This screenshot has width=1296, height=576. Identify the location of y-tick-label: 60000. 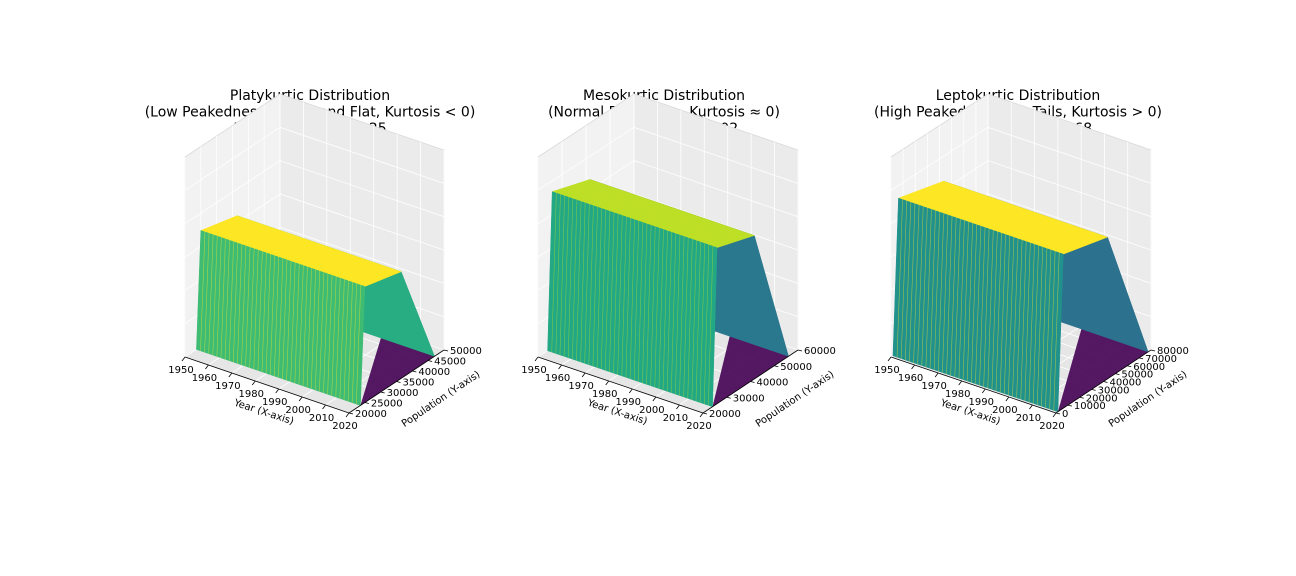
(1149, 367).